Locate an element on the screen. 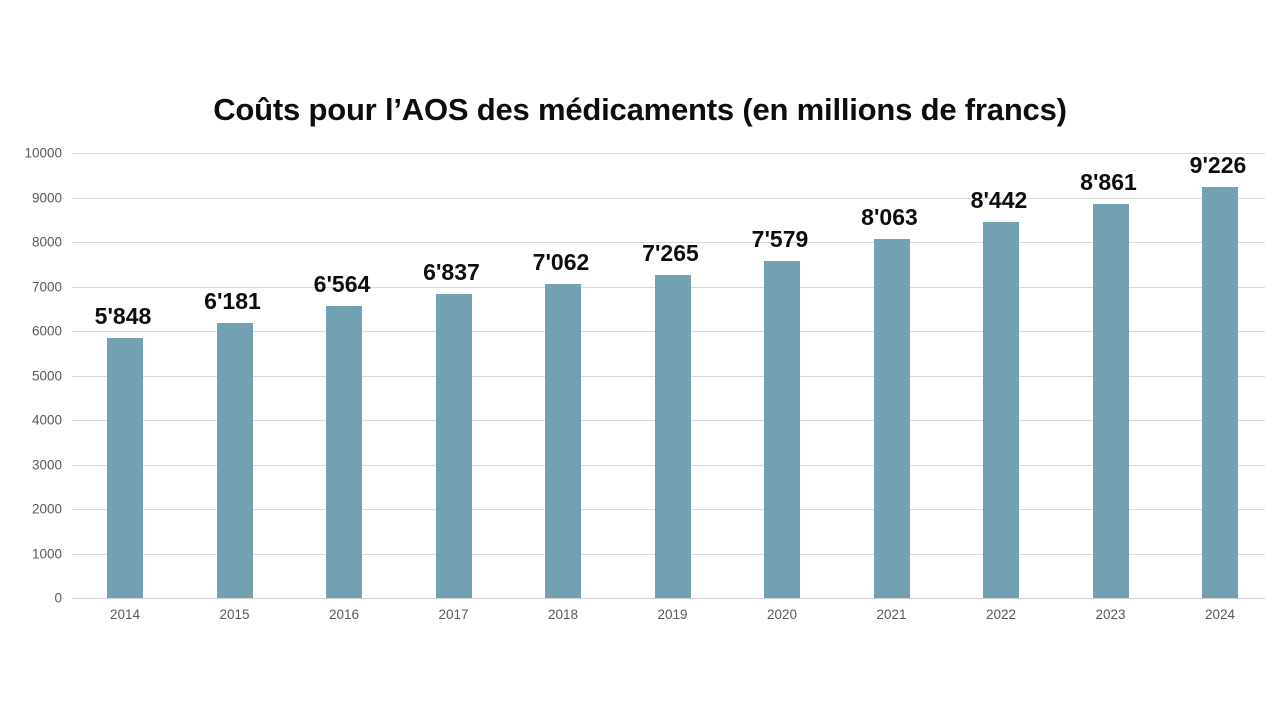 This screenshot has height=720, width=1280. y-axis-tick-label: 7000 is located at coordinates (46, 286).